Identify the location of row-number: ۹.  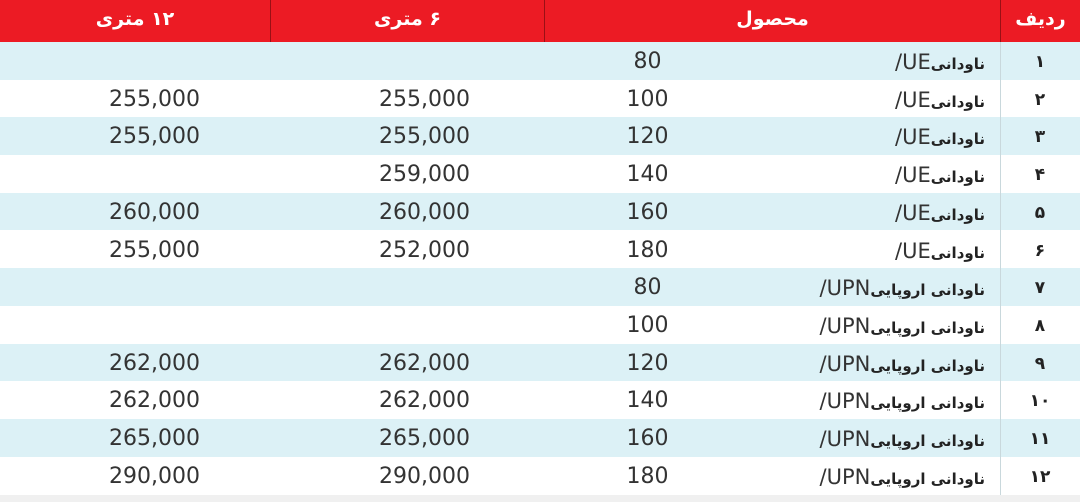
(1040, 363).